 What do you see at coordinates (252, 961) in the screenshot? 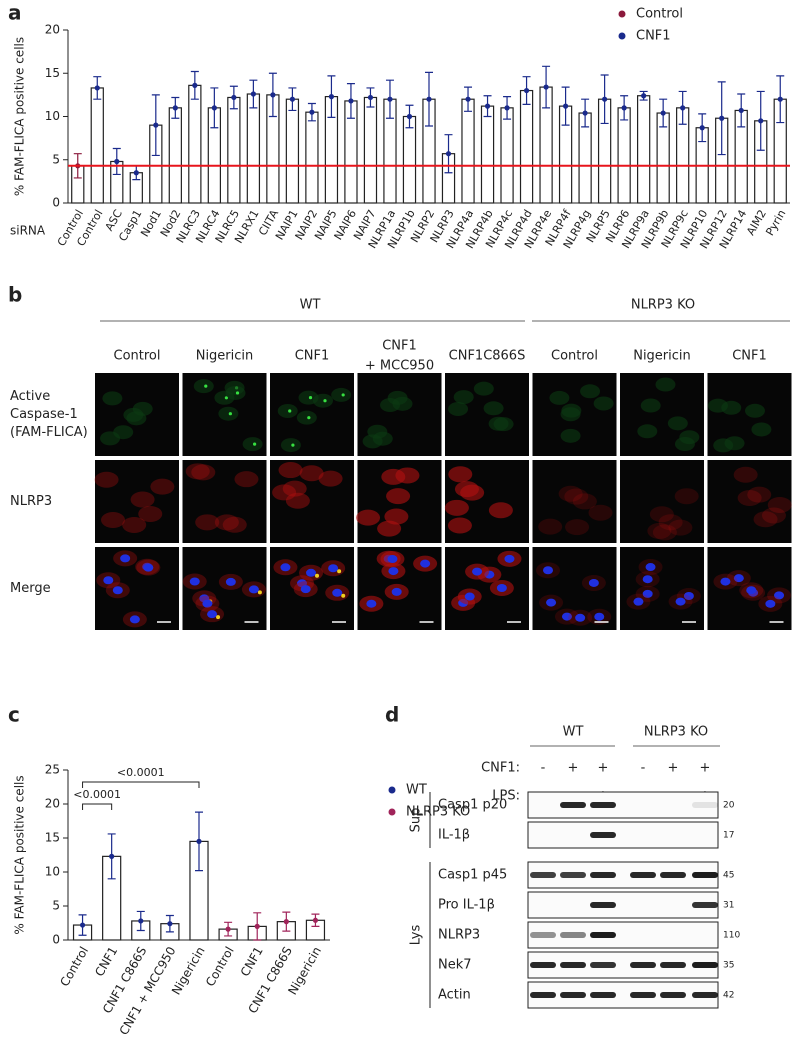
I see `x-tick-label: CNF1` at bounding box center [252, 961].